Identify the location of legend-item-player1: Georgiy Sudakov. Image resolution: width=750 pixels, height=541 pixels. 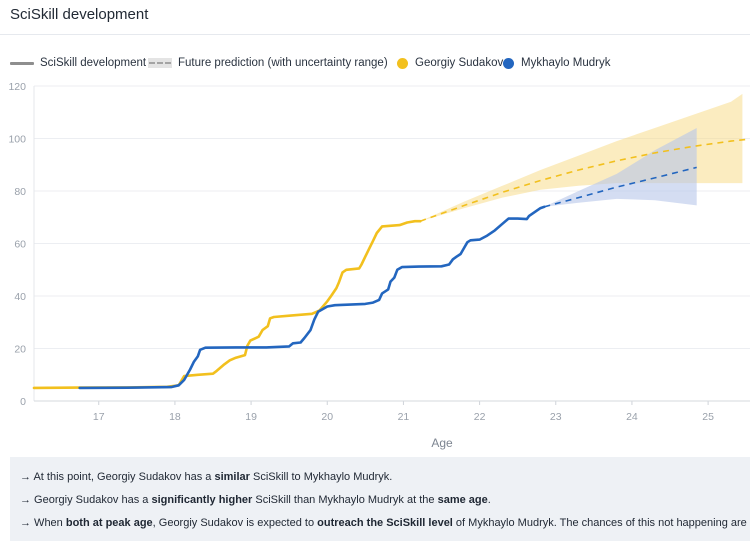
(450, 63).